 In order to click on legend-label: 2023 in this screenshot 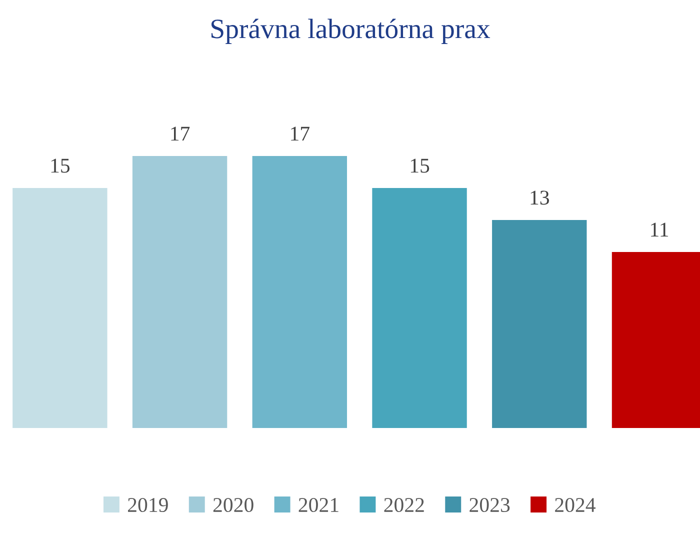, I will do `click(490, 505)`.